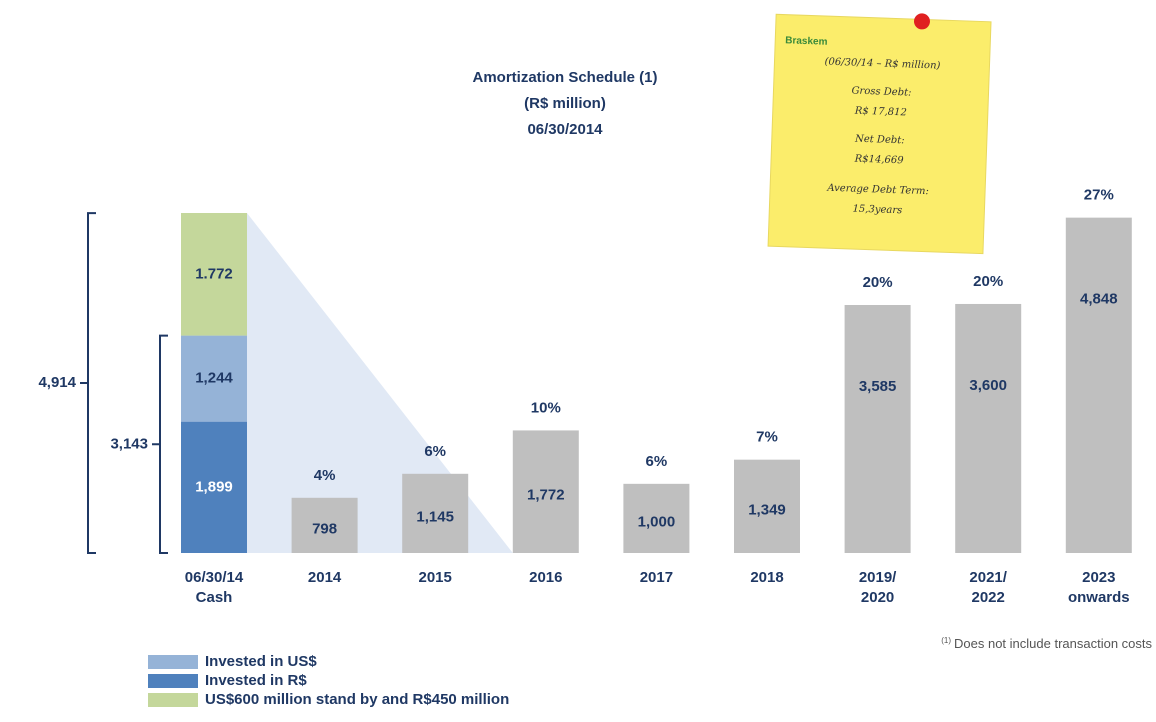  What do you see at coordinates (921, 21) in the screenshot?
I see `pin` at bounding box center [921, 21].